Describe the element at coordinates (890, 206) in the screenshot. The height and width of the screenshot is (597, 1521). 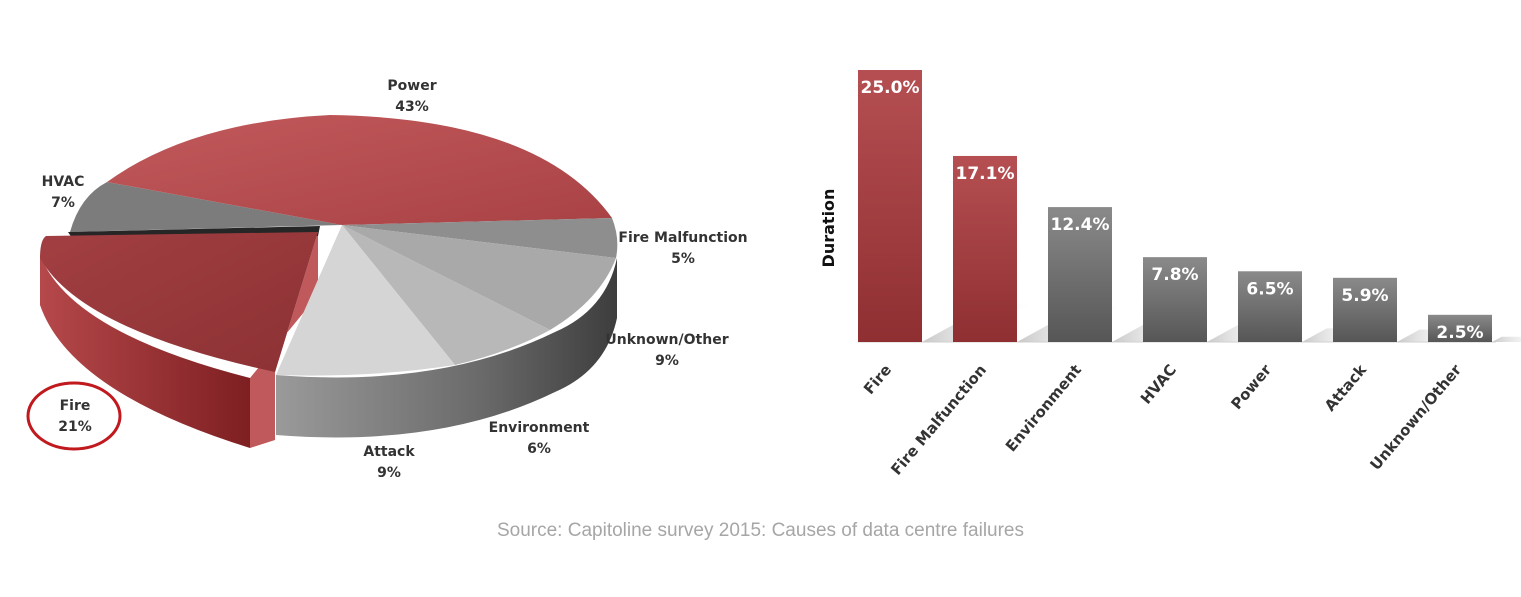
I see `bar-fire` at that location.